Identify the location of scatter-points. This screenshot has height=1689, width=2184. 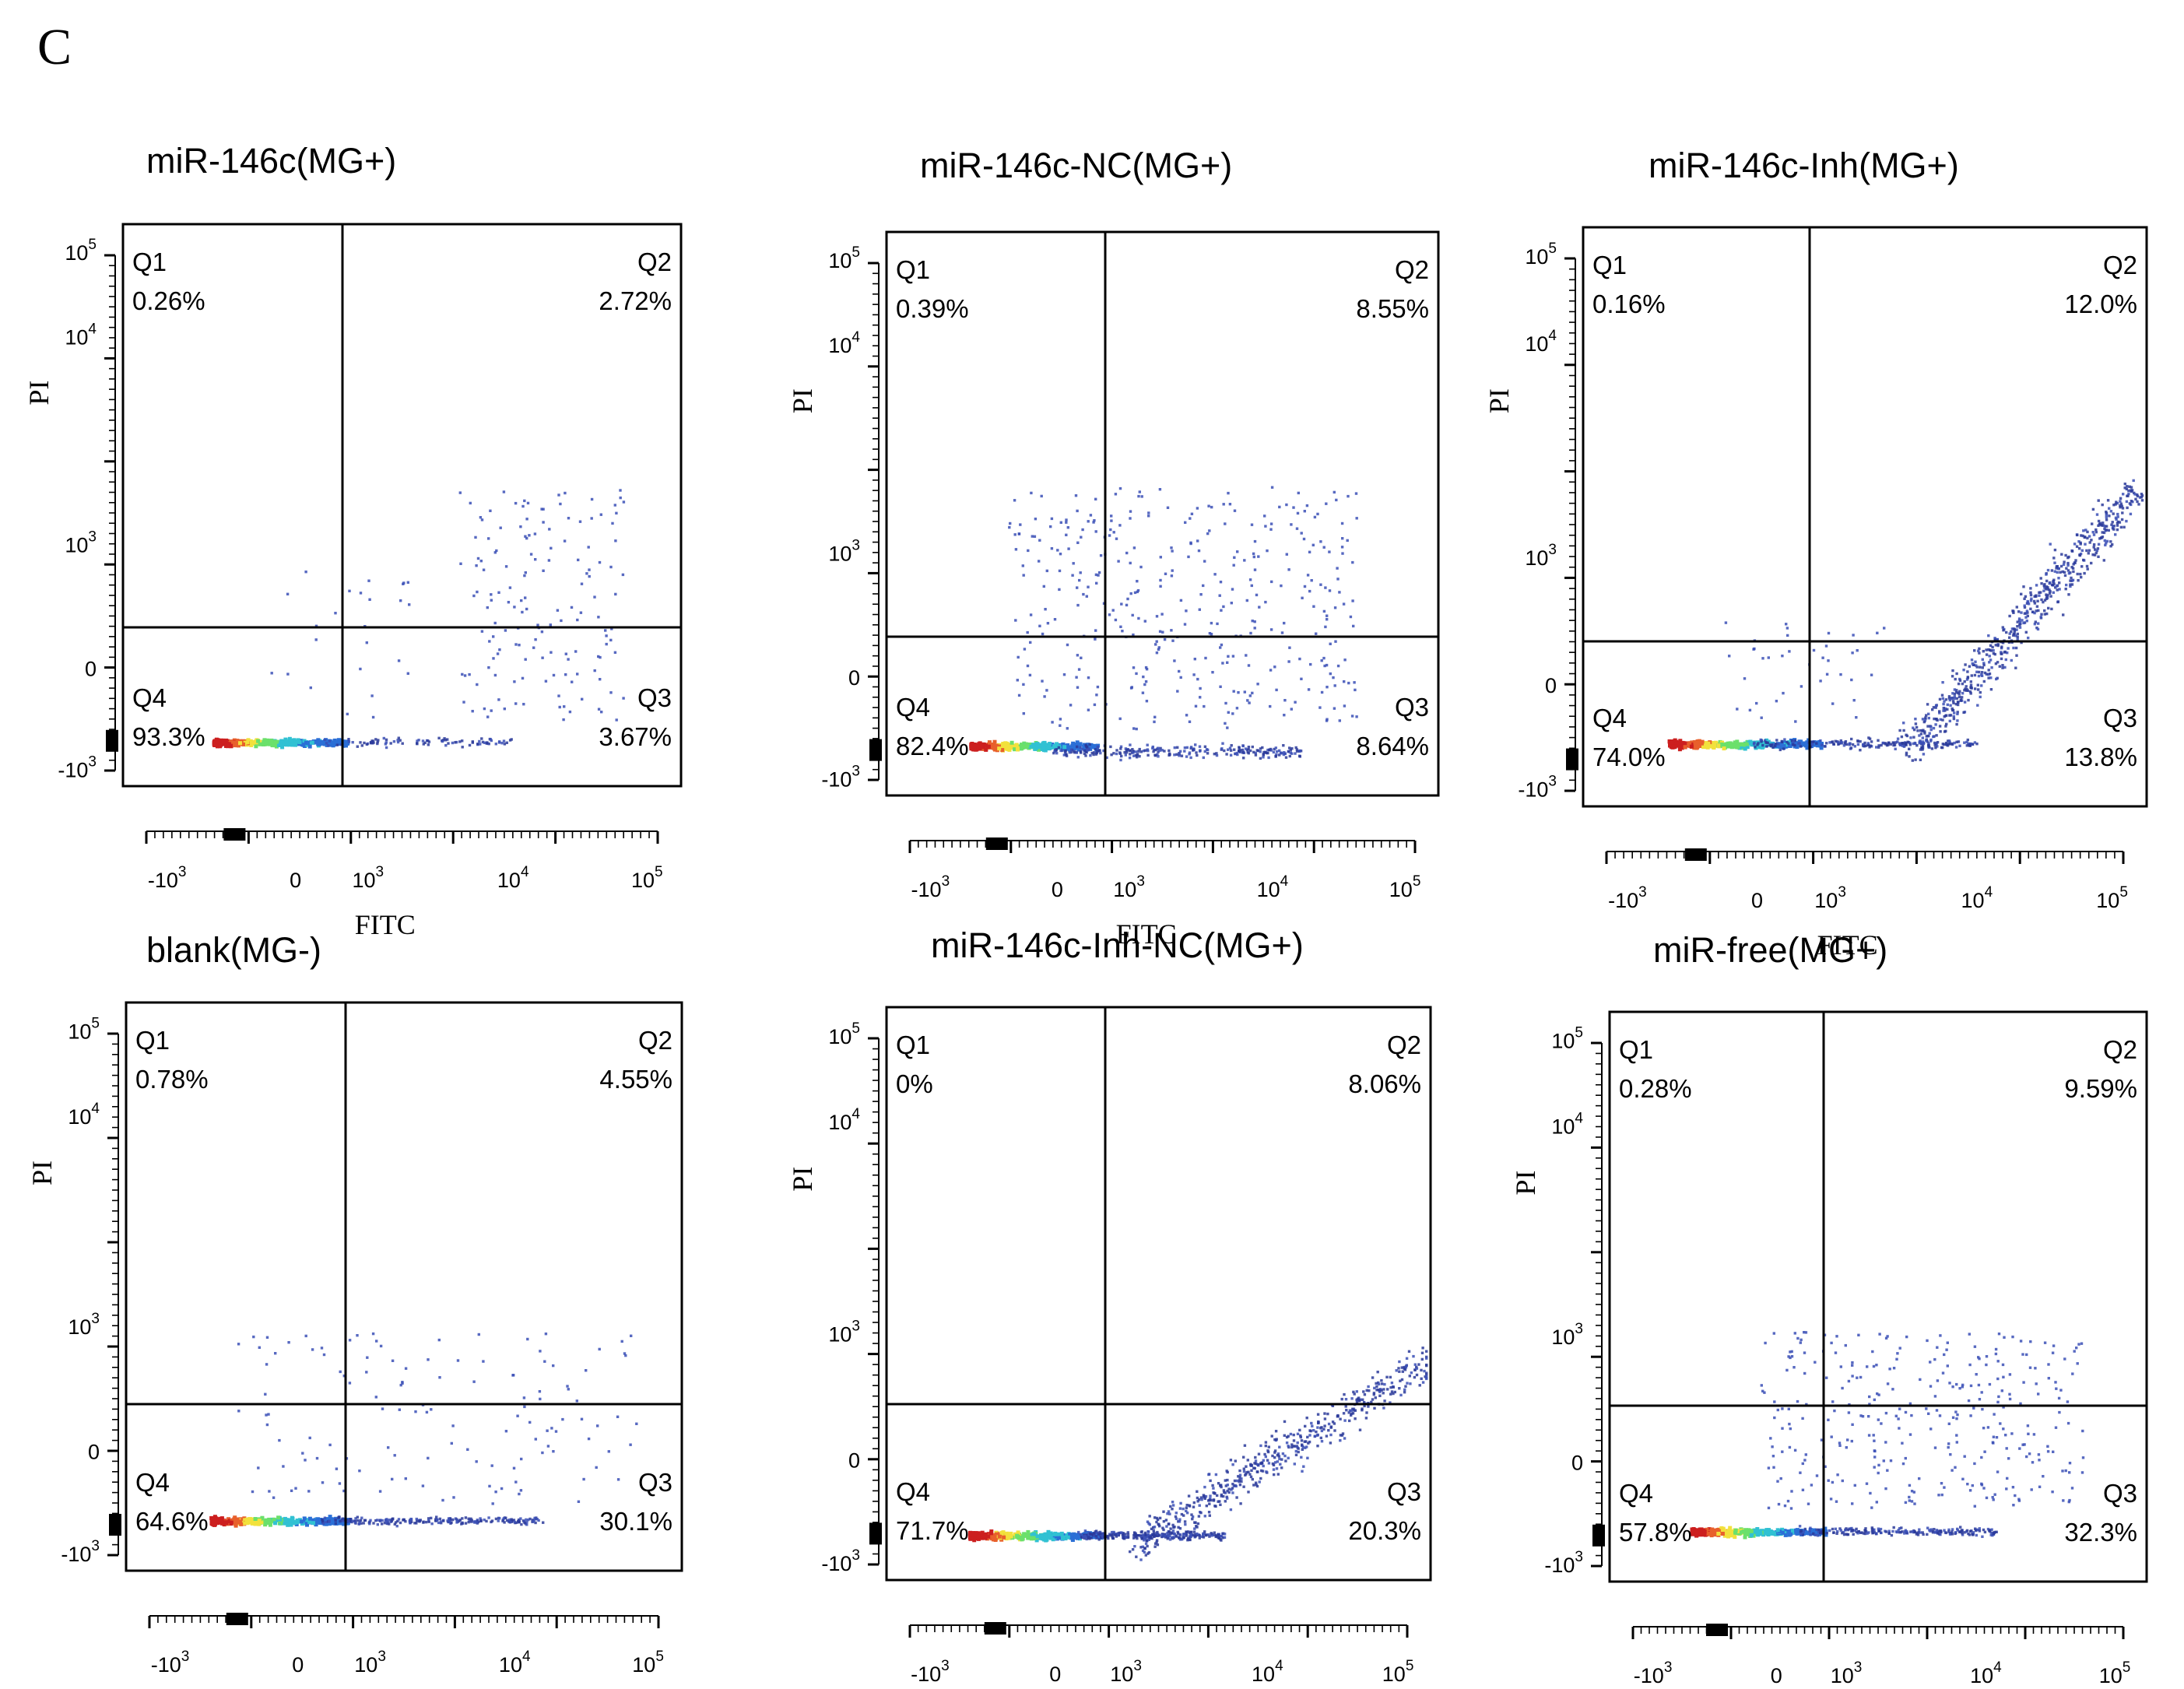
(1163, 624).